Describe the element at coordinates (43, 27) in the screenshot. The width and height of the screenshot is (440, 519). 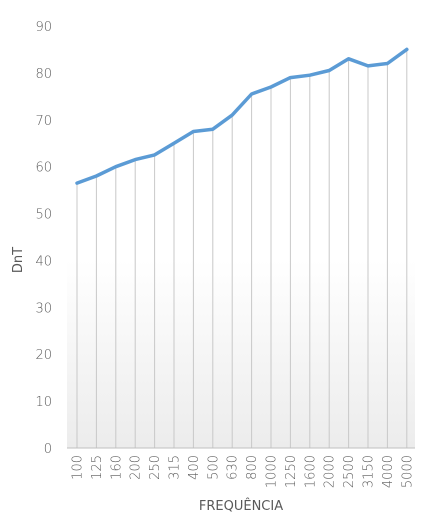
I see `y-tick-label: 90` at that location.